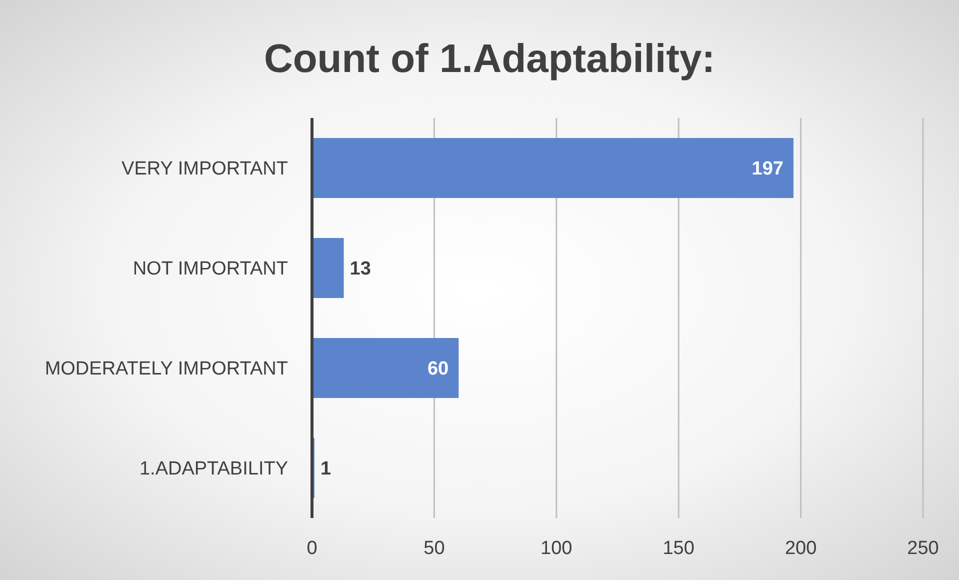 The height and width of the screenshot is (580, 959). Describe the element at coordinates (800, 548) in the screenshot. I see `x-tick-label: 200` at that location.